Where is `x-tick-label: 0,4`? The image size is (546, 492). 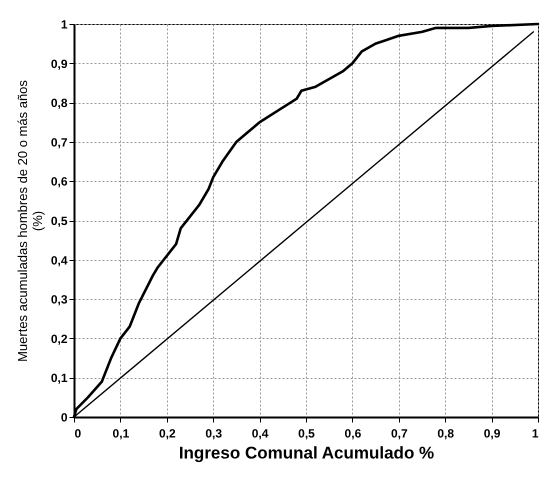 x-tick-label: 0,4 is located at coordinates (260, 433).